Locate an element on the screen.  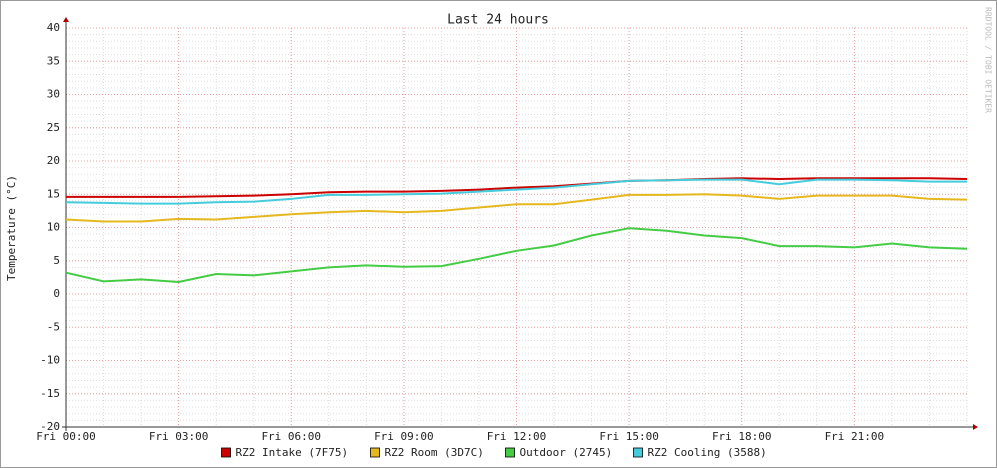
y-tick-label: -15 is located at coordinates (50, 393).